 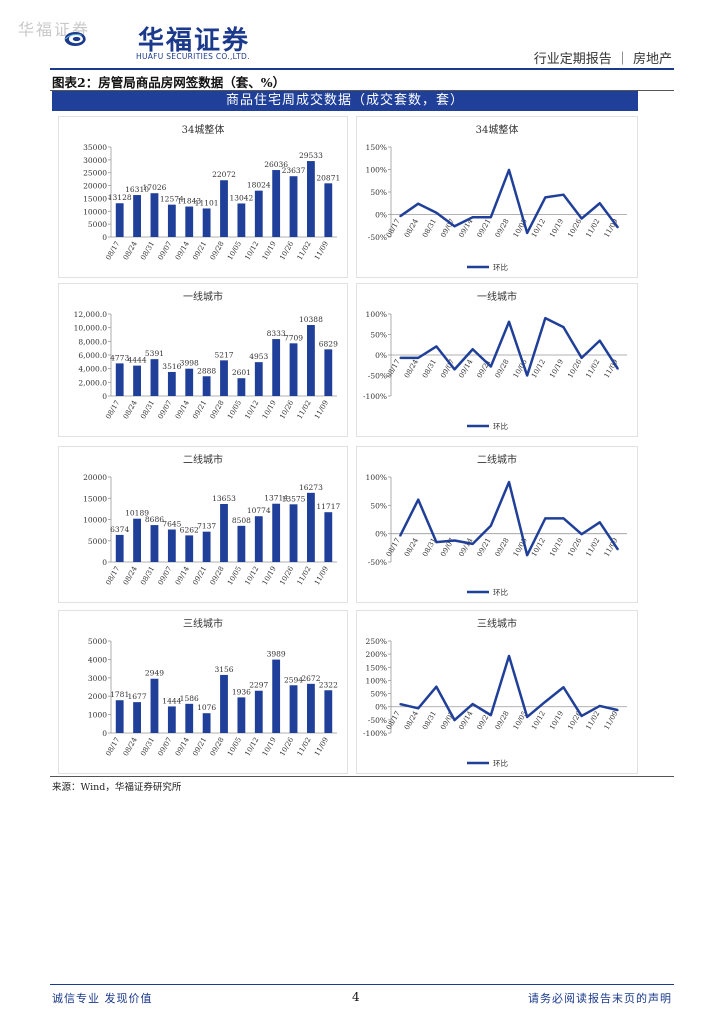 I want to click on bar-value-label: 7709, so click(x=293, y=337).